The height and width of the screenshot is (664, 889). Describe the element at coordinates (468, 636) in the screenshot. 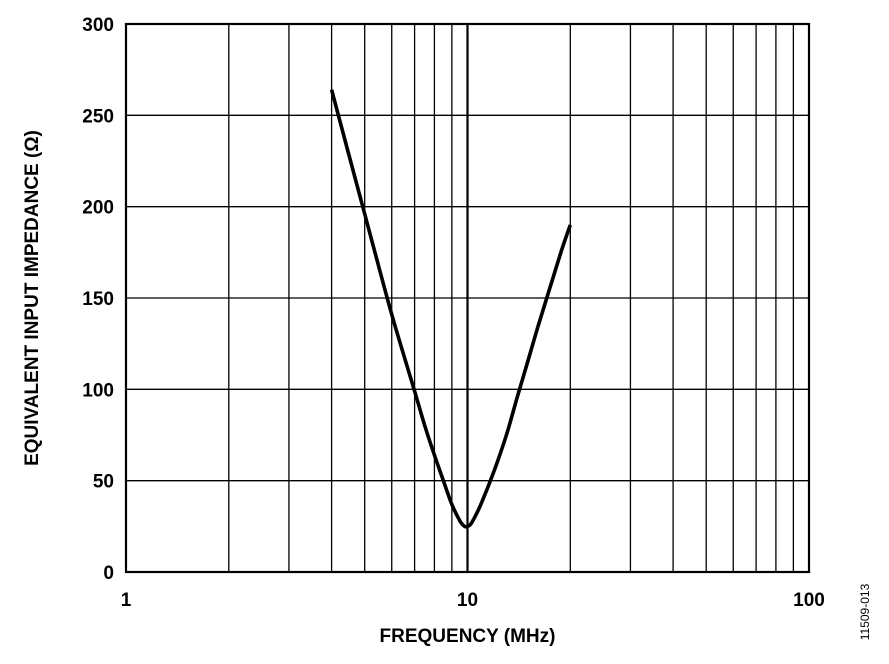

I see `x-axis-title: FREQUENCY (MHz)` at that location.